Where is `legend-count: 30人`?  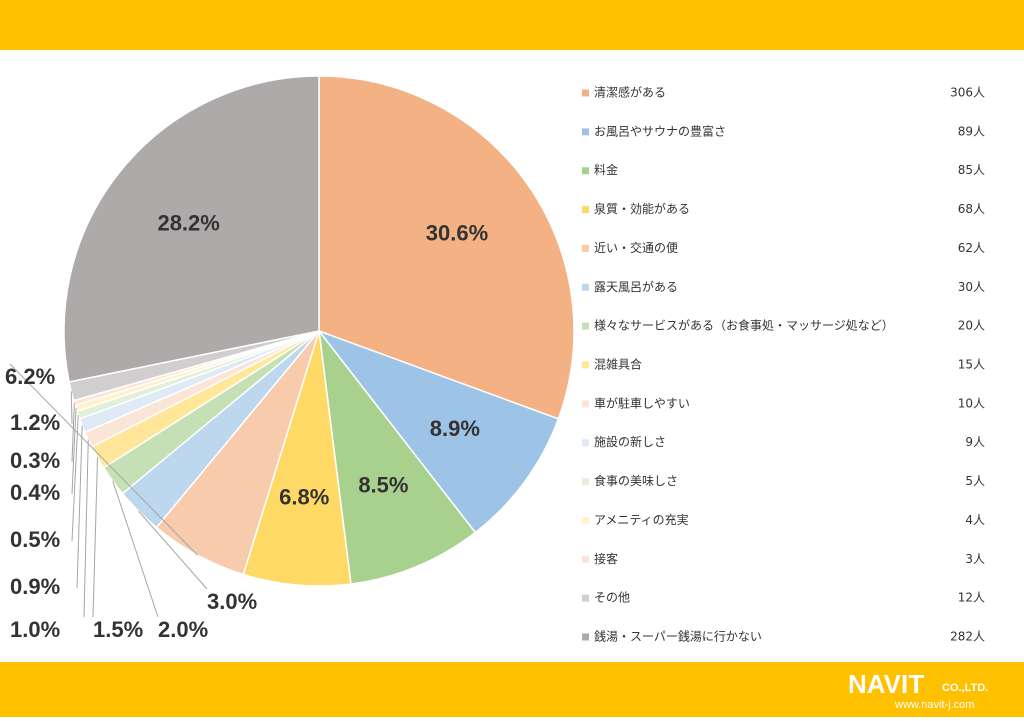 legend-count: 30人 is located at coordinates (971, 287).